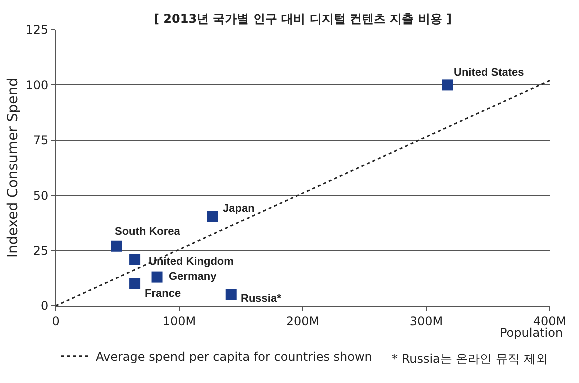 This screenshot has height=383, width=579. Describe the element at coordinates (191, 262) in the screenshot. I see `annotation: United Kingdom` at that location.